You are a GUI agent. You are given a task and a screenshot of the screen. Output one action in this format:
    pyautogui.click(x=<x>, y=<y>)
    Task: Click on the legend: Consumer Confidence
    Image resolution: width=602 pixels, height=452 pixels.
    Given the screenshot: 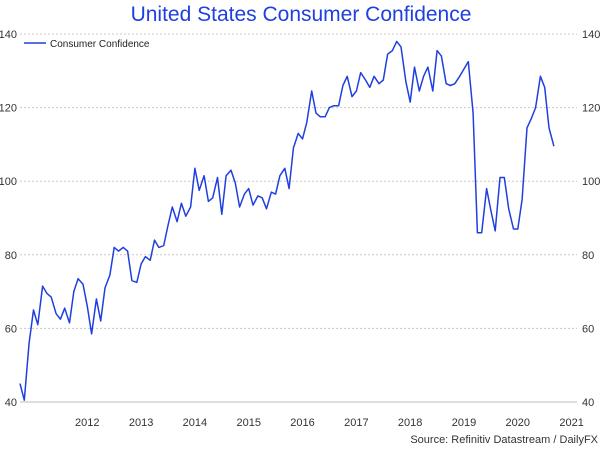 What is the action you would take?
    pyautogui.click(x=87, y=44)
    